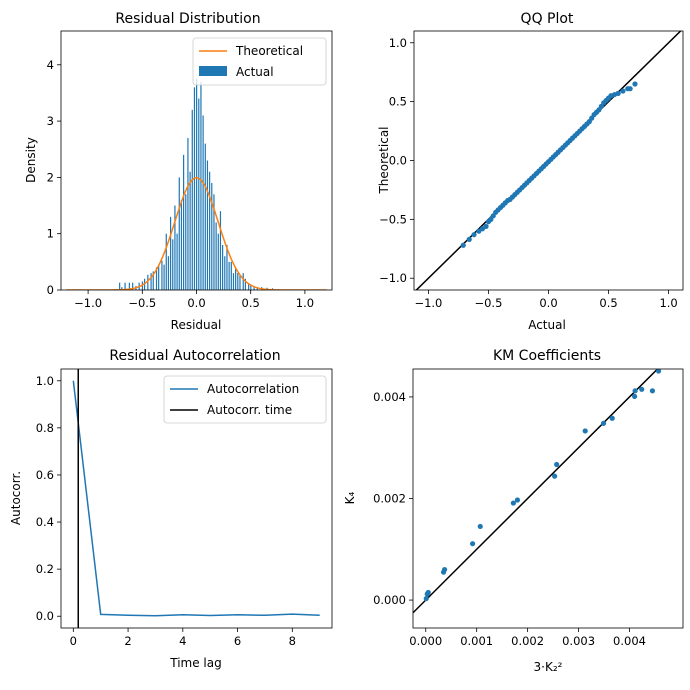  Describe the element at coordinates (194, 356) in the screenshot. I see `panel-title: Residual Autocorrelation` at that location.